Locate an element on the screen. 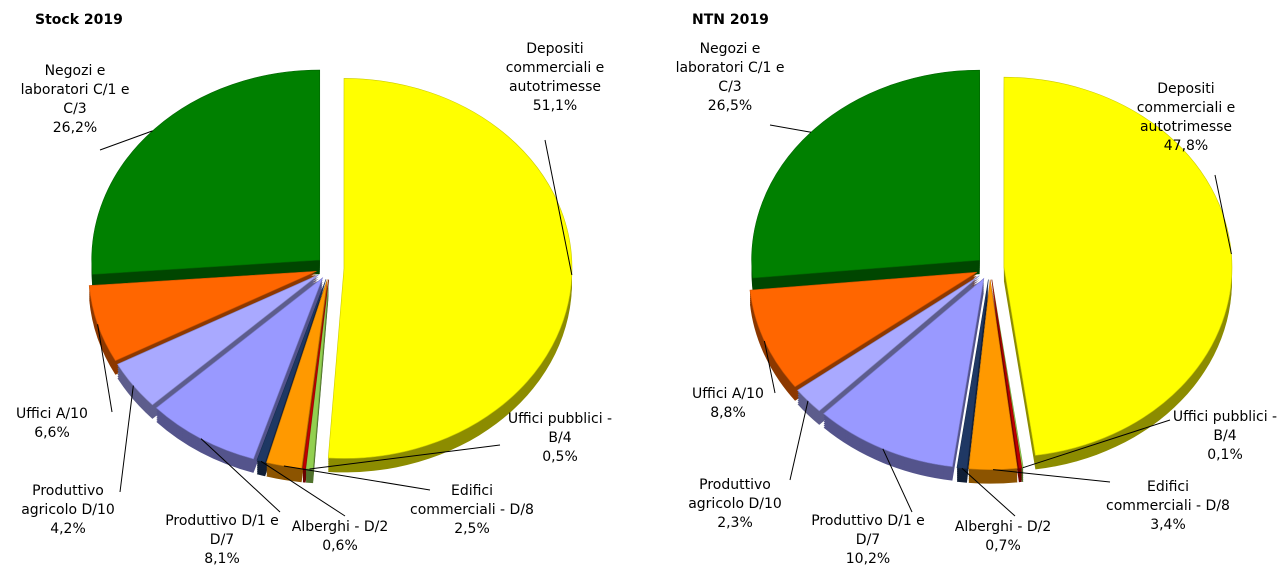 The width and height of the screenshot is (1288, 571). slice-label: Produttivo D/1 e D/7 8,1% is located at coordinates (222, 540).